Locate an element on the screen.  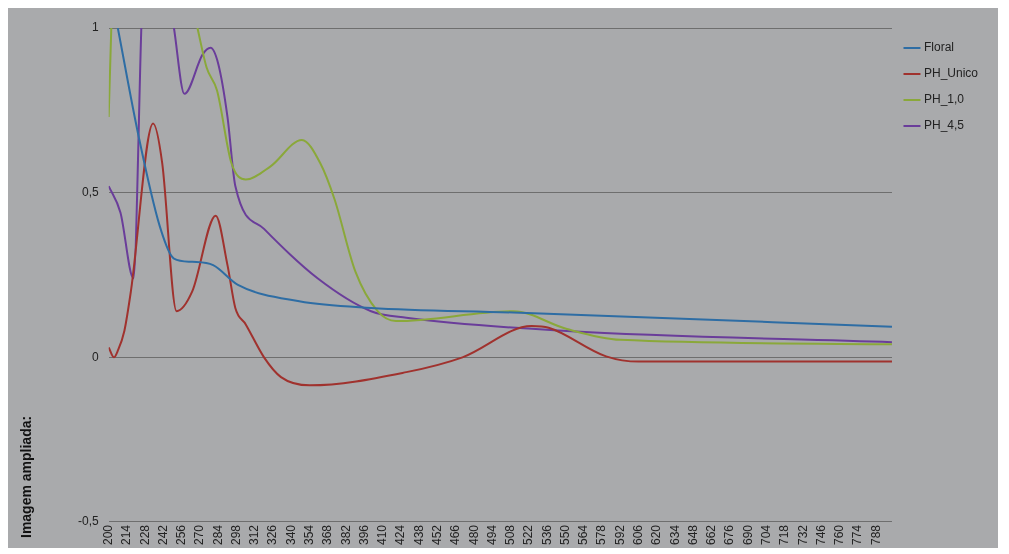
x-tick-label: 410 is located at coordinates (382, 535).